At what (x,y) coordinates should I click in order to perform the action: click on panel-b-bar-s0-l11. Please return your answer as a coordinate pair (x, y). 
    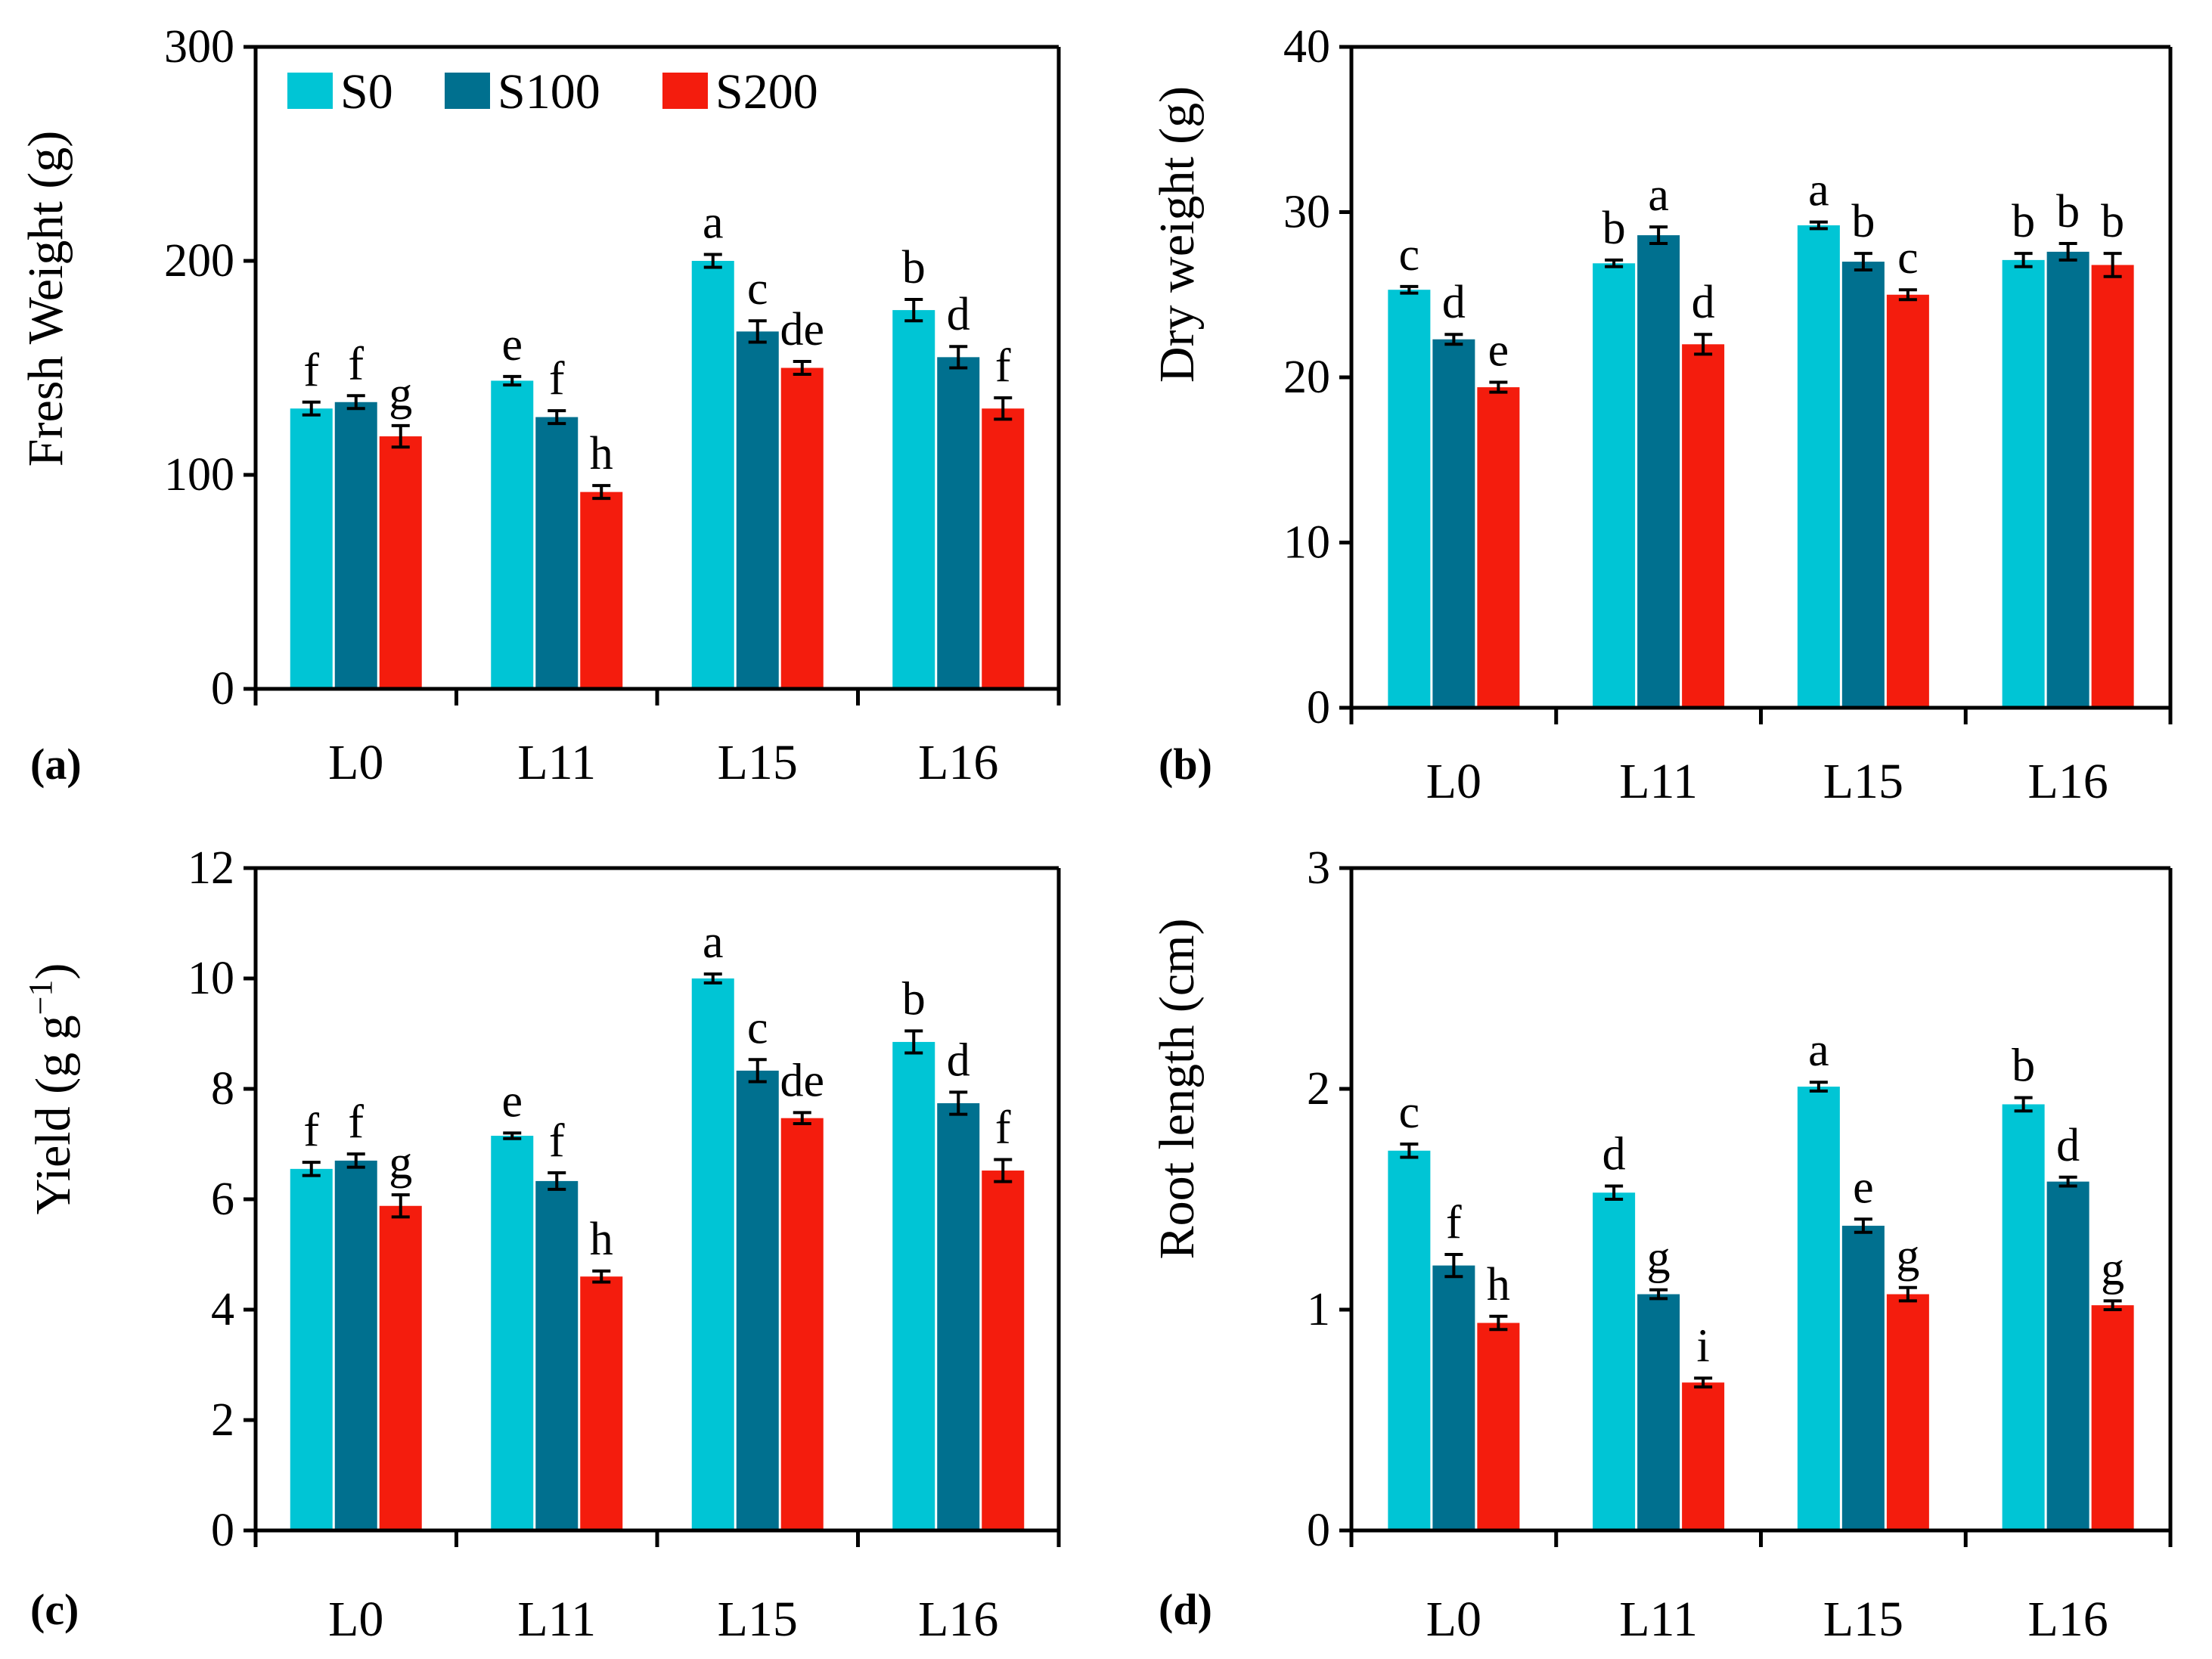
    Looking at the image, I should click on (1614, 485).